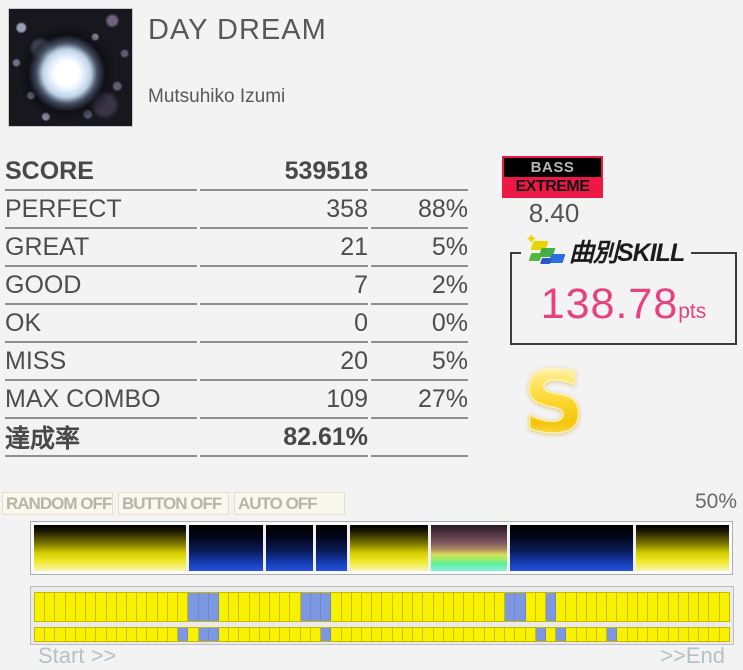  What do you see at coordinates (419, 438) in the screenshot?
I see `score-row-percent` at bounding box center [419, 438].